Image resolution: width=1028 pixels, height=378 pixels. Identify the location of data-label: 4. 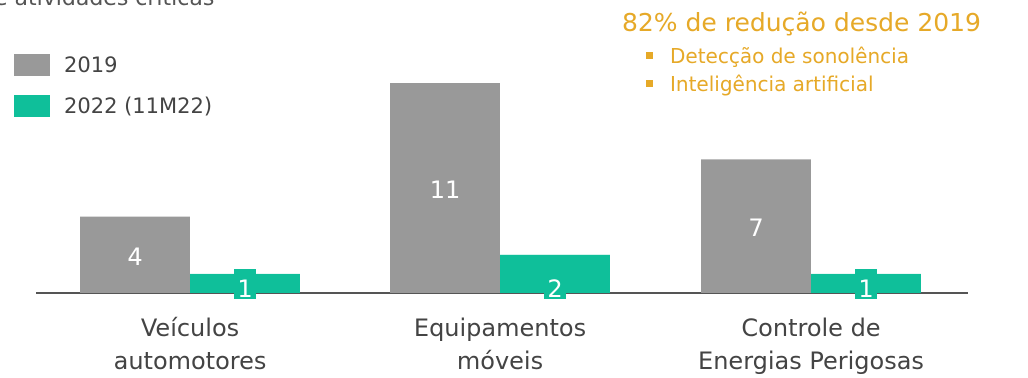
(134, 257).